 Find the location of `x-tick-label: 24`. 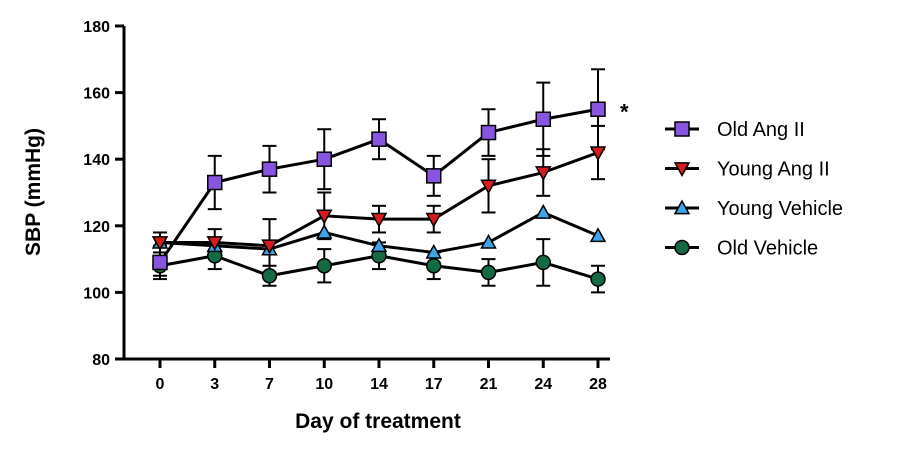

x-tick-label: 24 is located at coordinates (543, 384).